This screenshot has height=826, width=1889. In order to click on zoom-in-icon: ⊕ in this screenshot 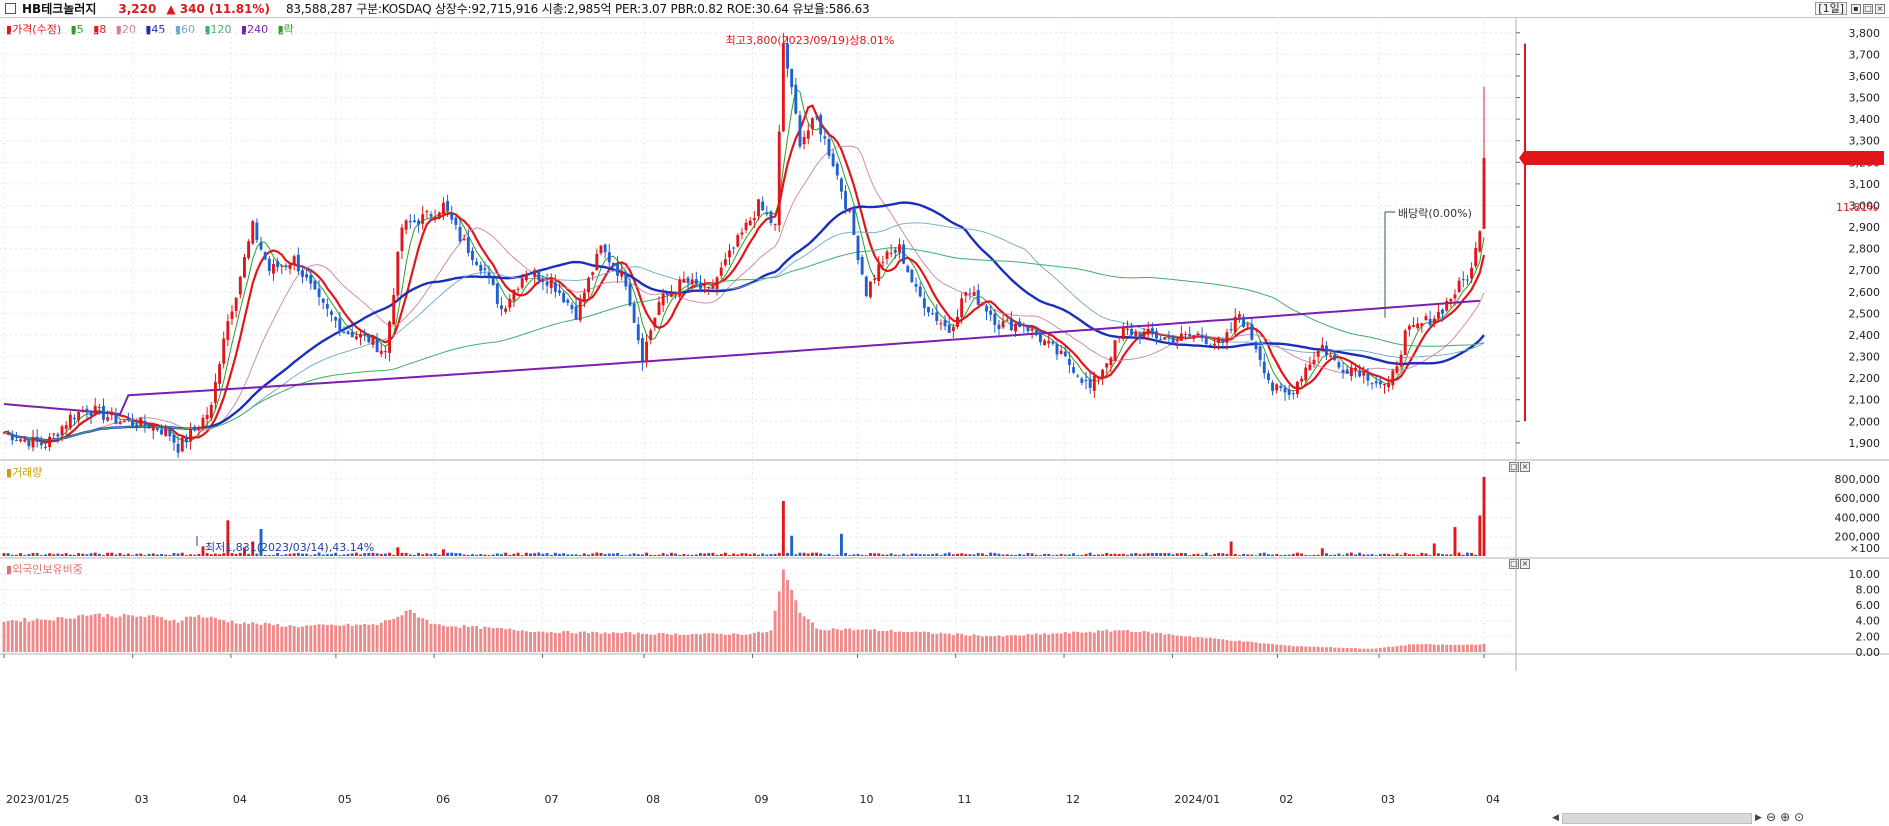, I will do `click(1785, 817)`.